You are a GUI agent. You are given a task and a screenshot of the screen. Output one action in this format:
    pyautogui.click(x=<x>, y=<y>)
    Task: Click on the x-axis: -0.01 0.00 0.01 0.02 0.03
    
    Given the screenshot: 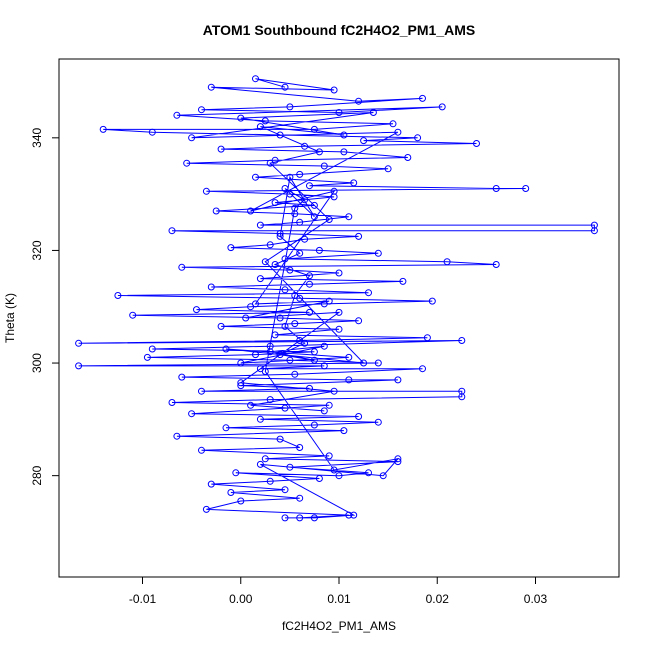 What is the action you would take?
    pyautogui.click(x=338, y=591)
    